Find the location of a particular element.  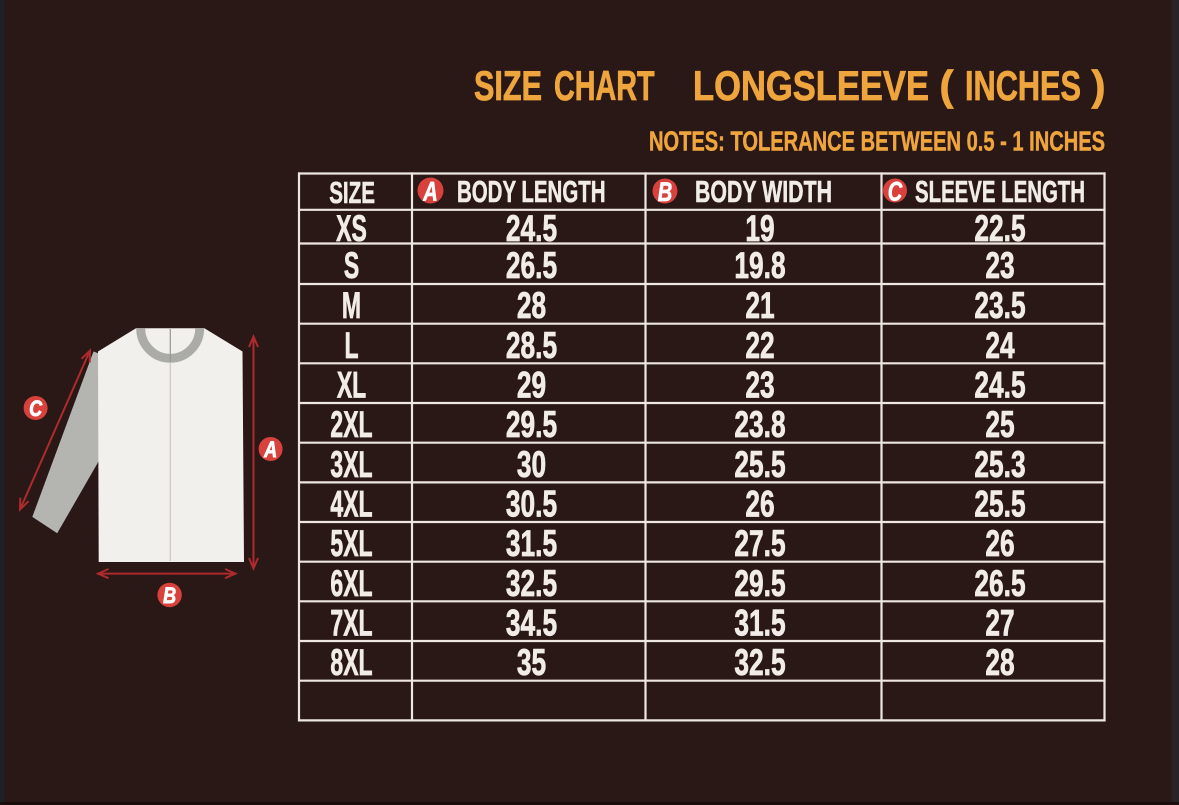

svg-text: 30.5 is located at coordinates (531, 504).